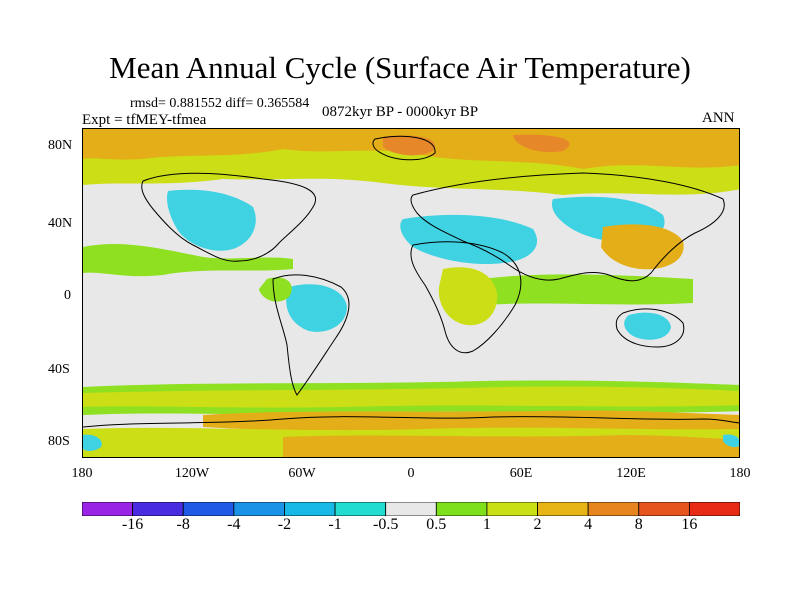 This screenshot has width=800, height=600. Describe the element at coordinates (409, 145) in the screenshot. I see `greenland-warm` at that location.